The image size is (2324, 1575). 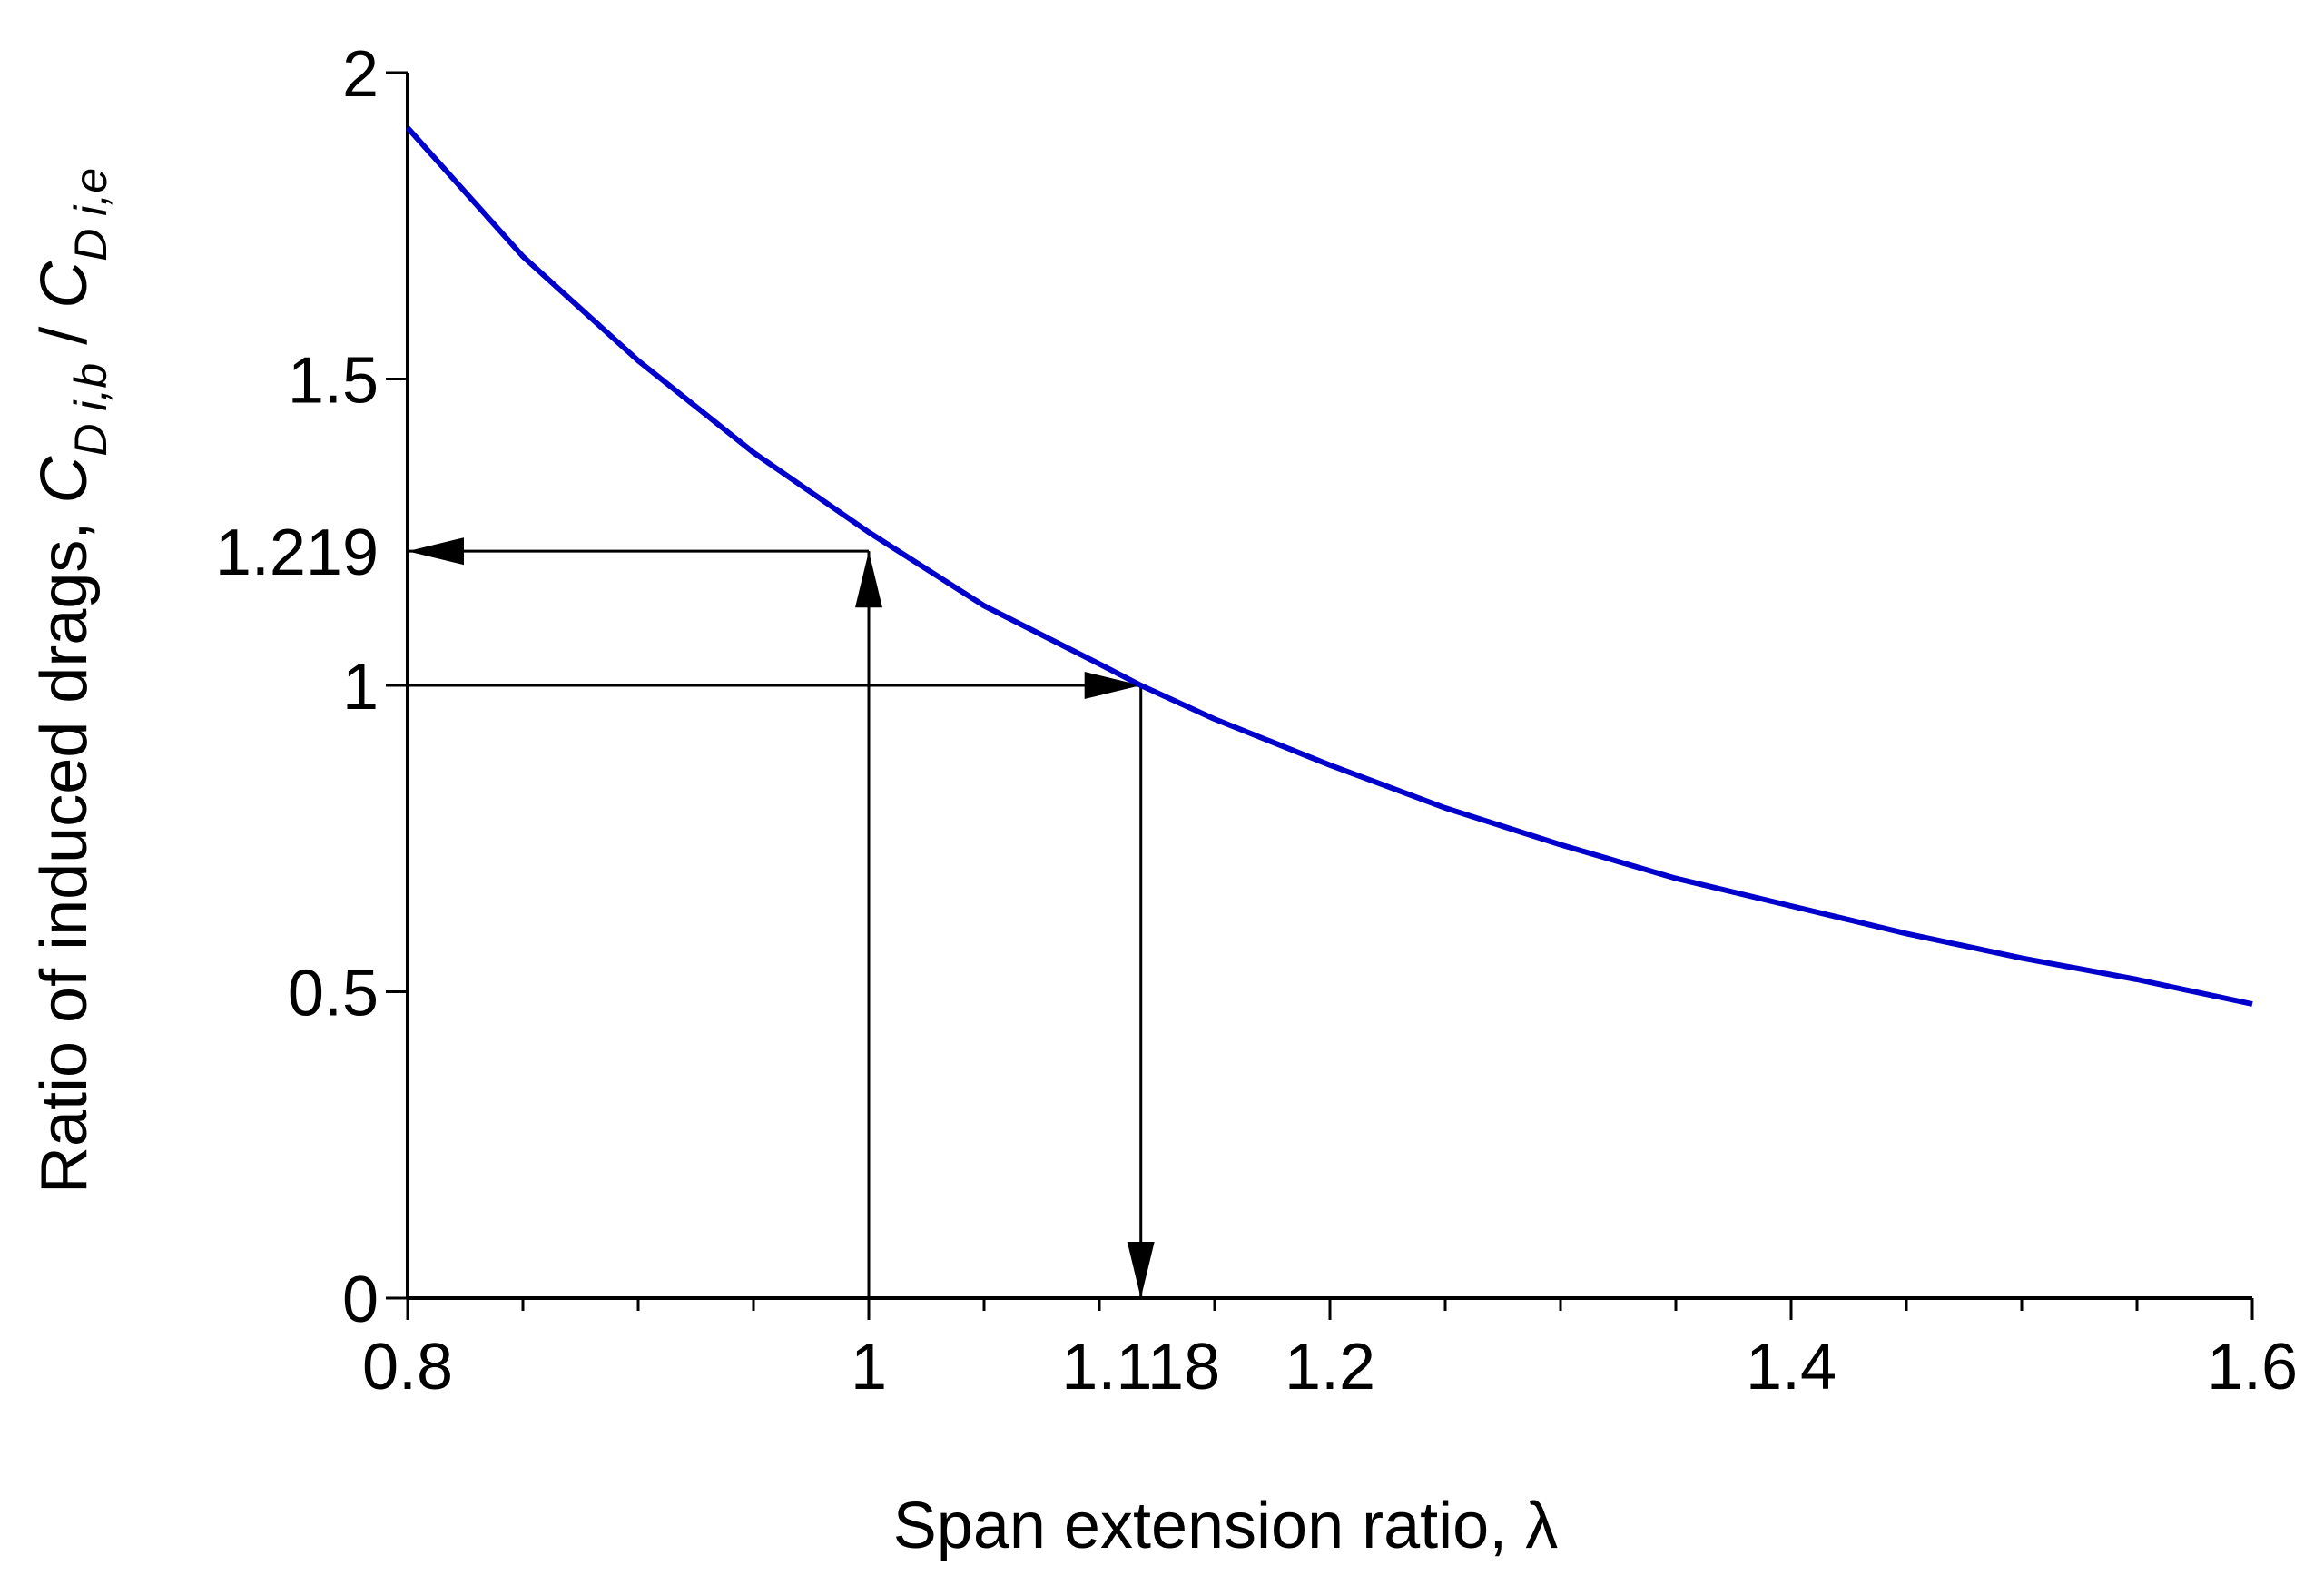 I want to click on y-tick-label: 0.5, so click(x=333, y=994).